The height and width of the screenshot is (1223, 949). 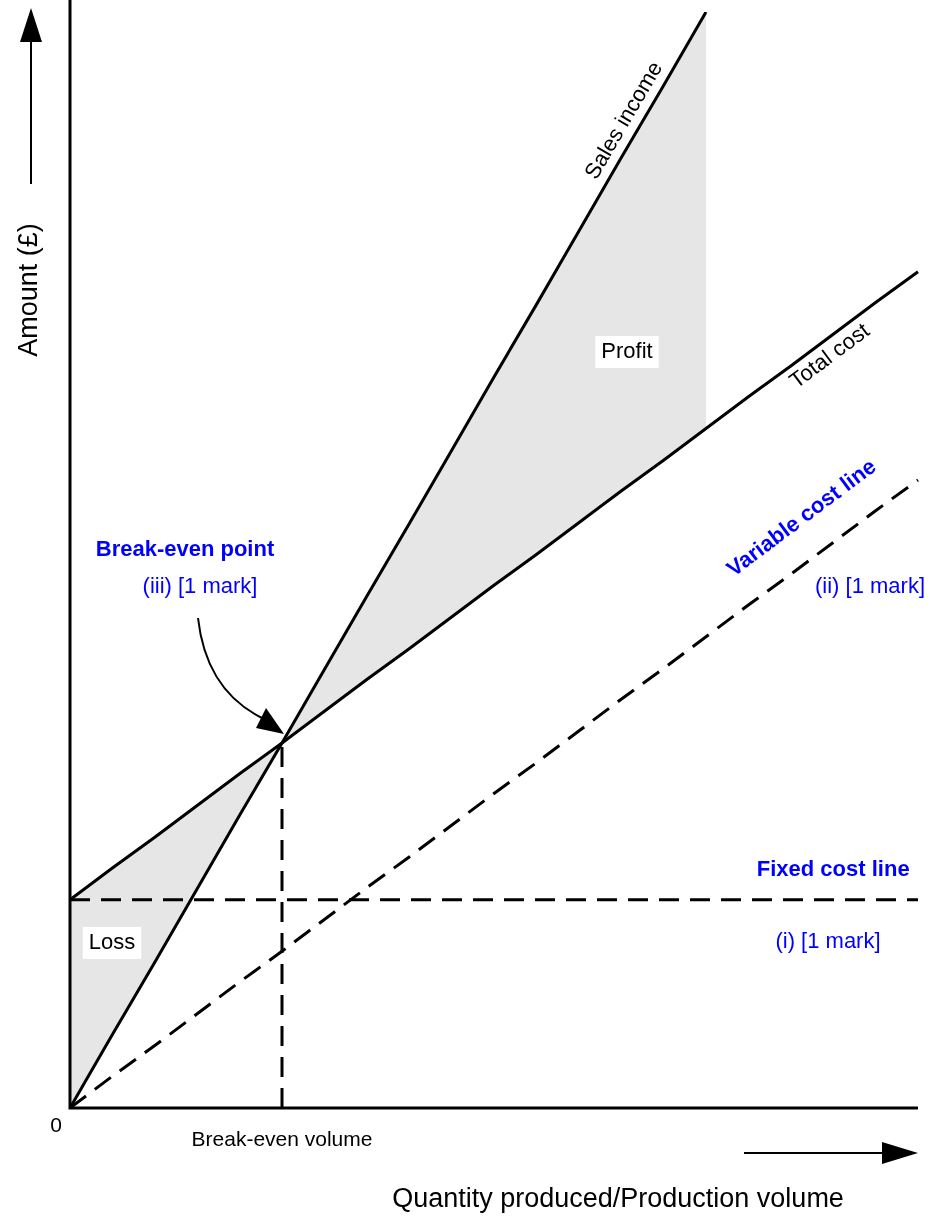 What do you see at coordinates (282, 1138) in the screenshot?
I see `x-tick-label: Break-even volume` at bounding box center [282, 1138].